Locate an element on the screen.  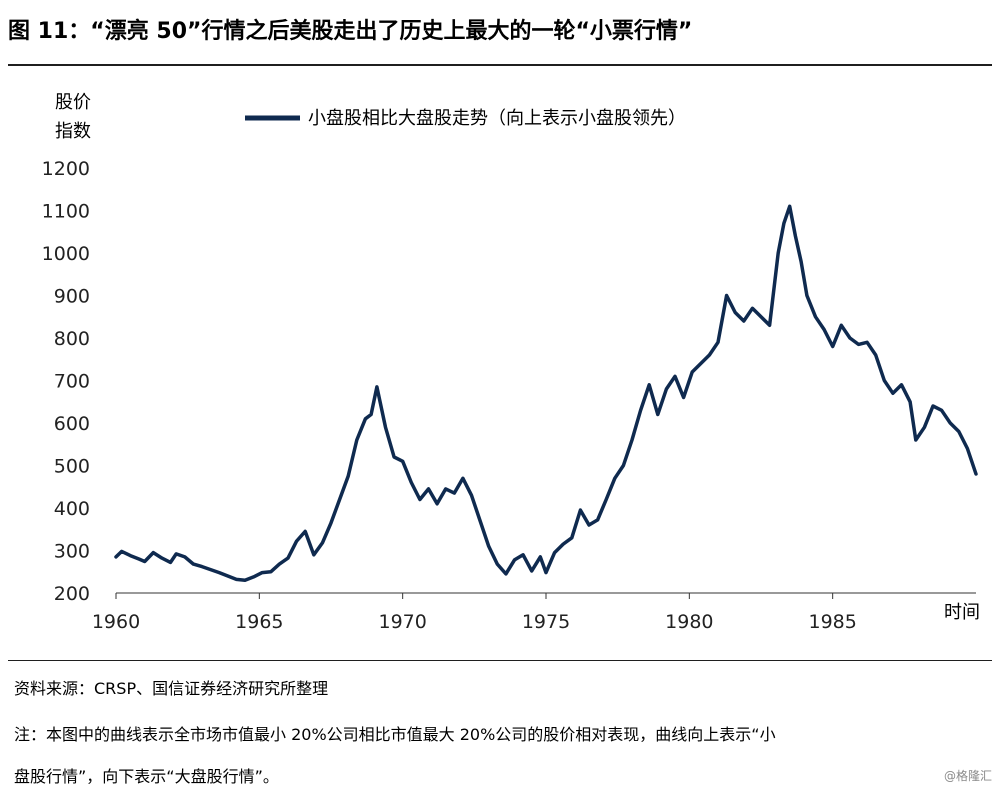
y-axis-ticks: 200 300 400 500 600 700 800 900 1000 1100 1200 is located at coordinates (66, 381).